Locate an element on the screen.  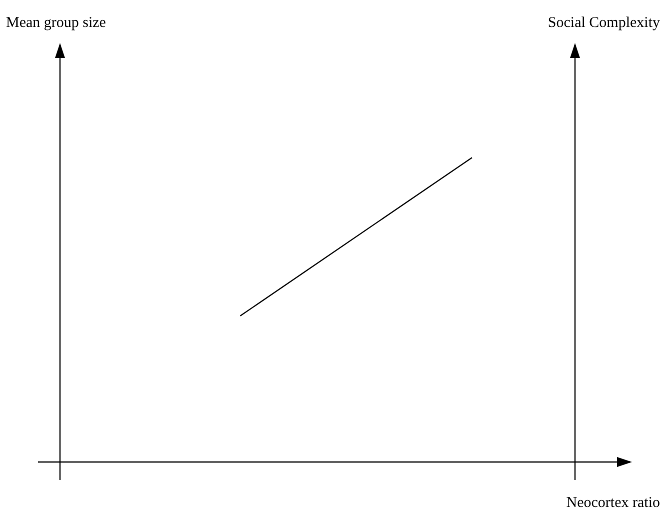
text: Social Complexity is located at coordinates (604, 23).